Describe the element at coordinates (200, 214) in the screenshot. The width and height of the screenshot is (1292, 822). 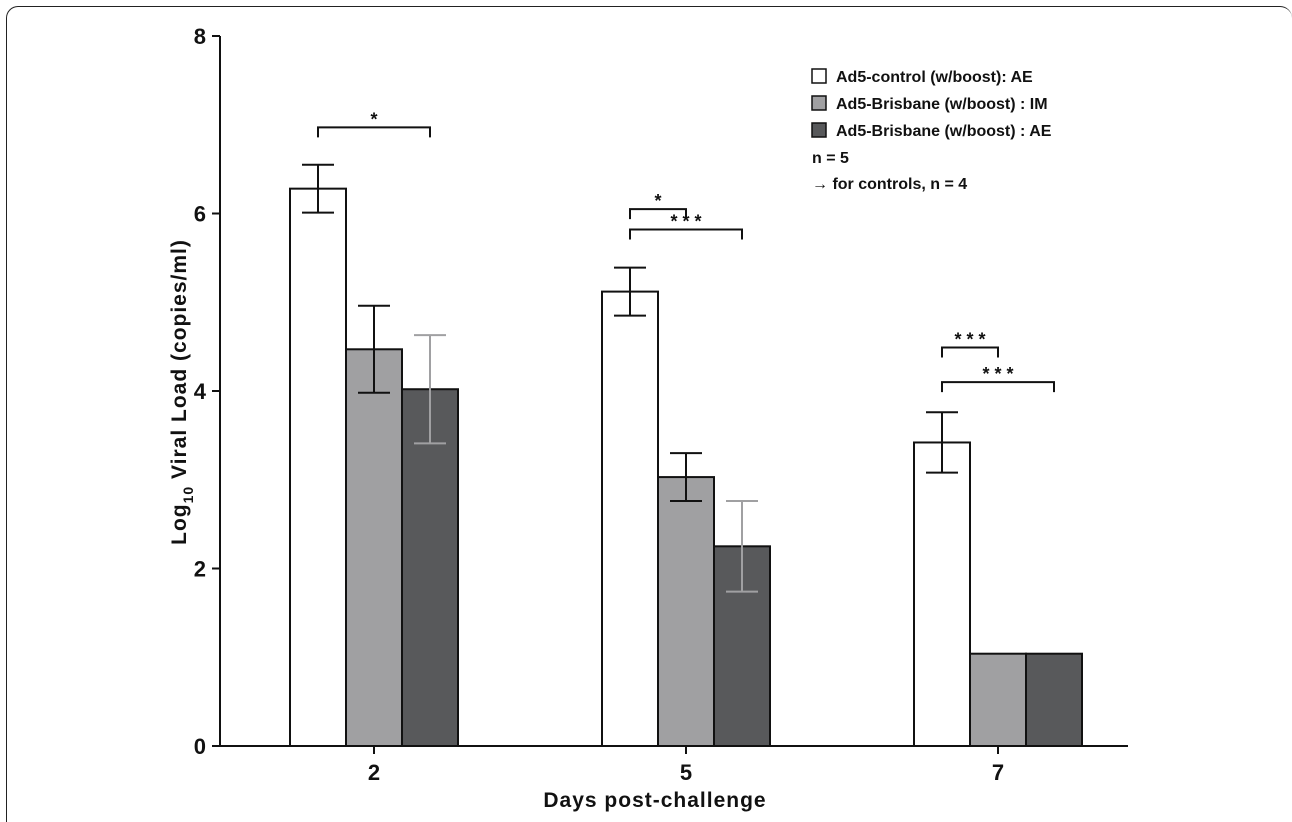
I see `y-tick-label-6: 6` at that location.